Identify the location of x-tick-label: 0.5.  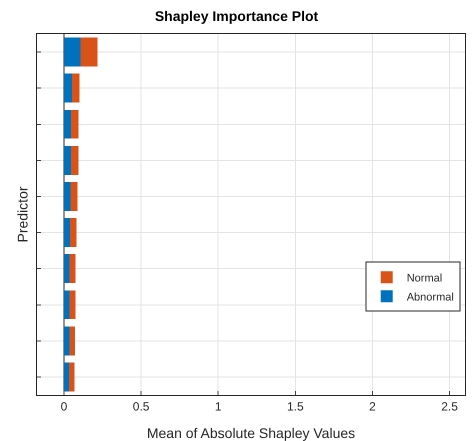
(141, 406).